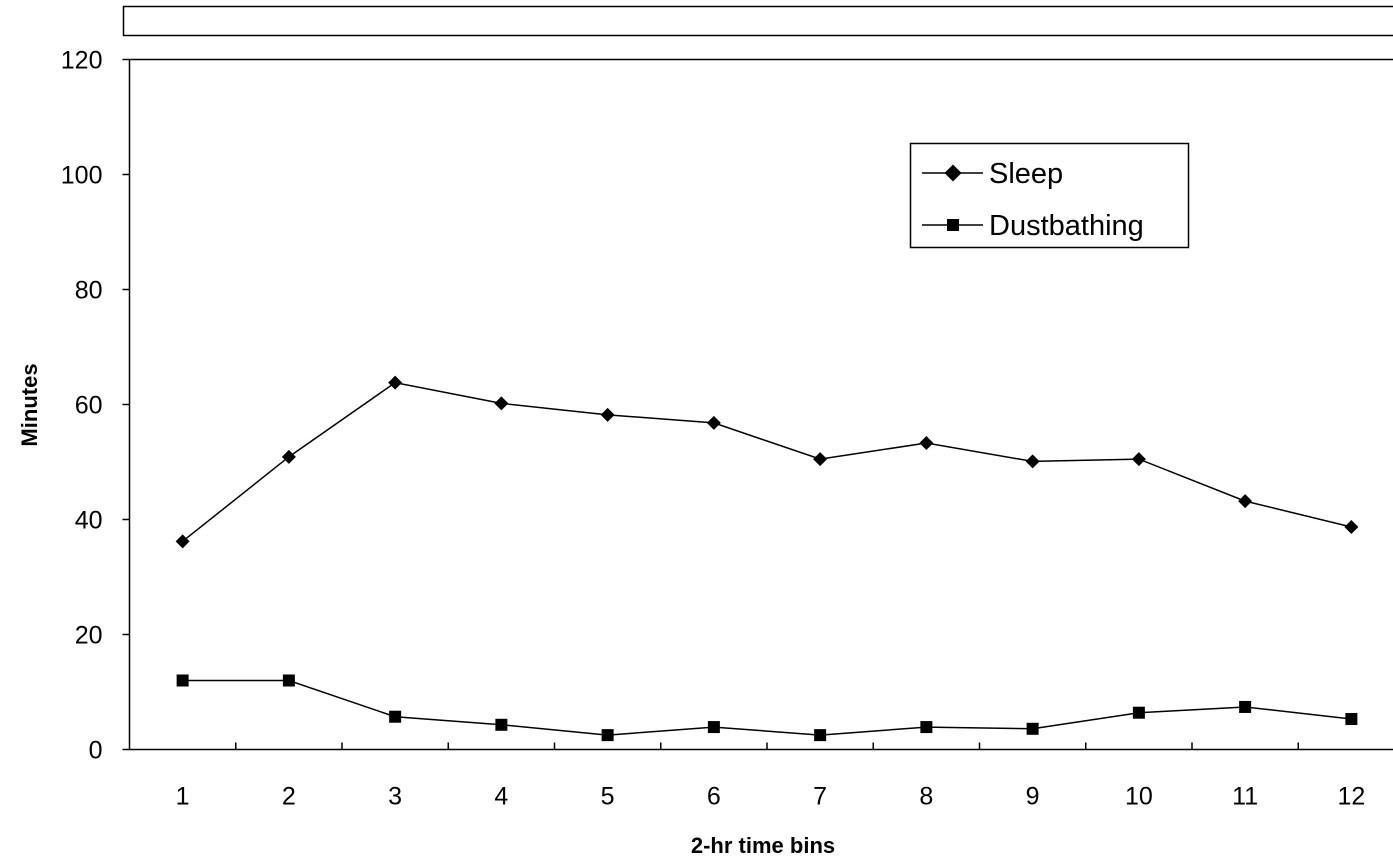  Describe the element at coordinates (757, 21) in the screenshot. I see `title-frame` at that location.